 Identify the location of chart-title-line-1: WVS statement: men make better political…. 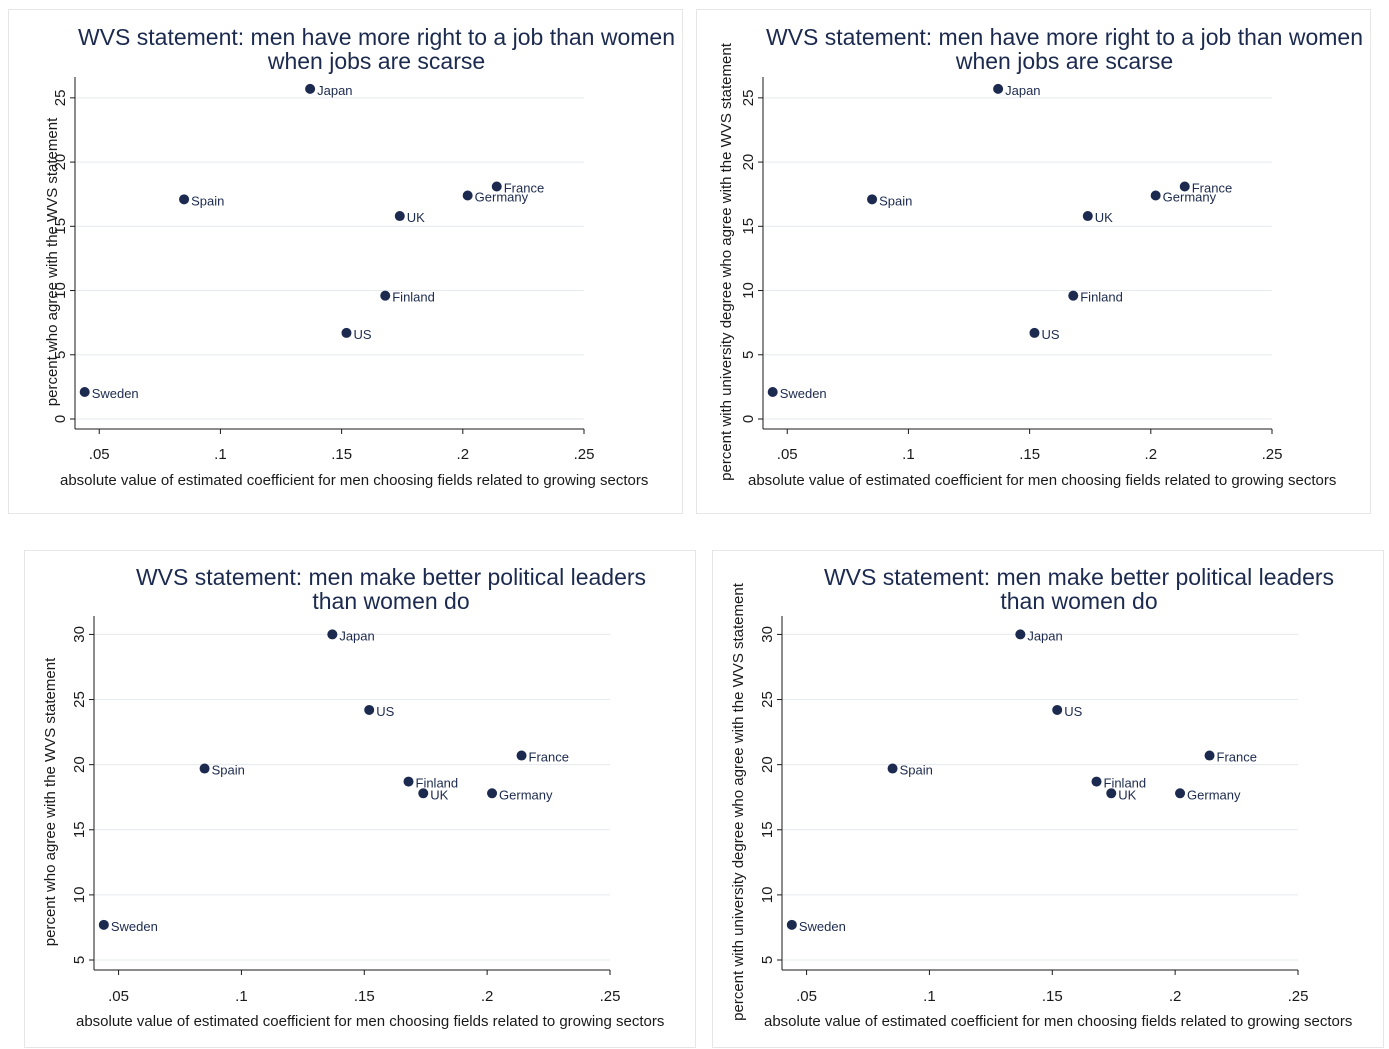
(391, 577).